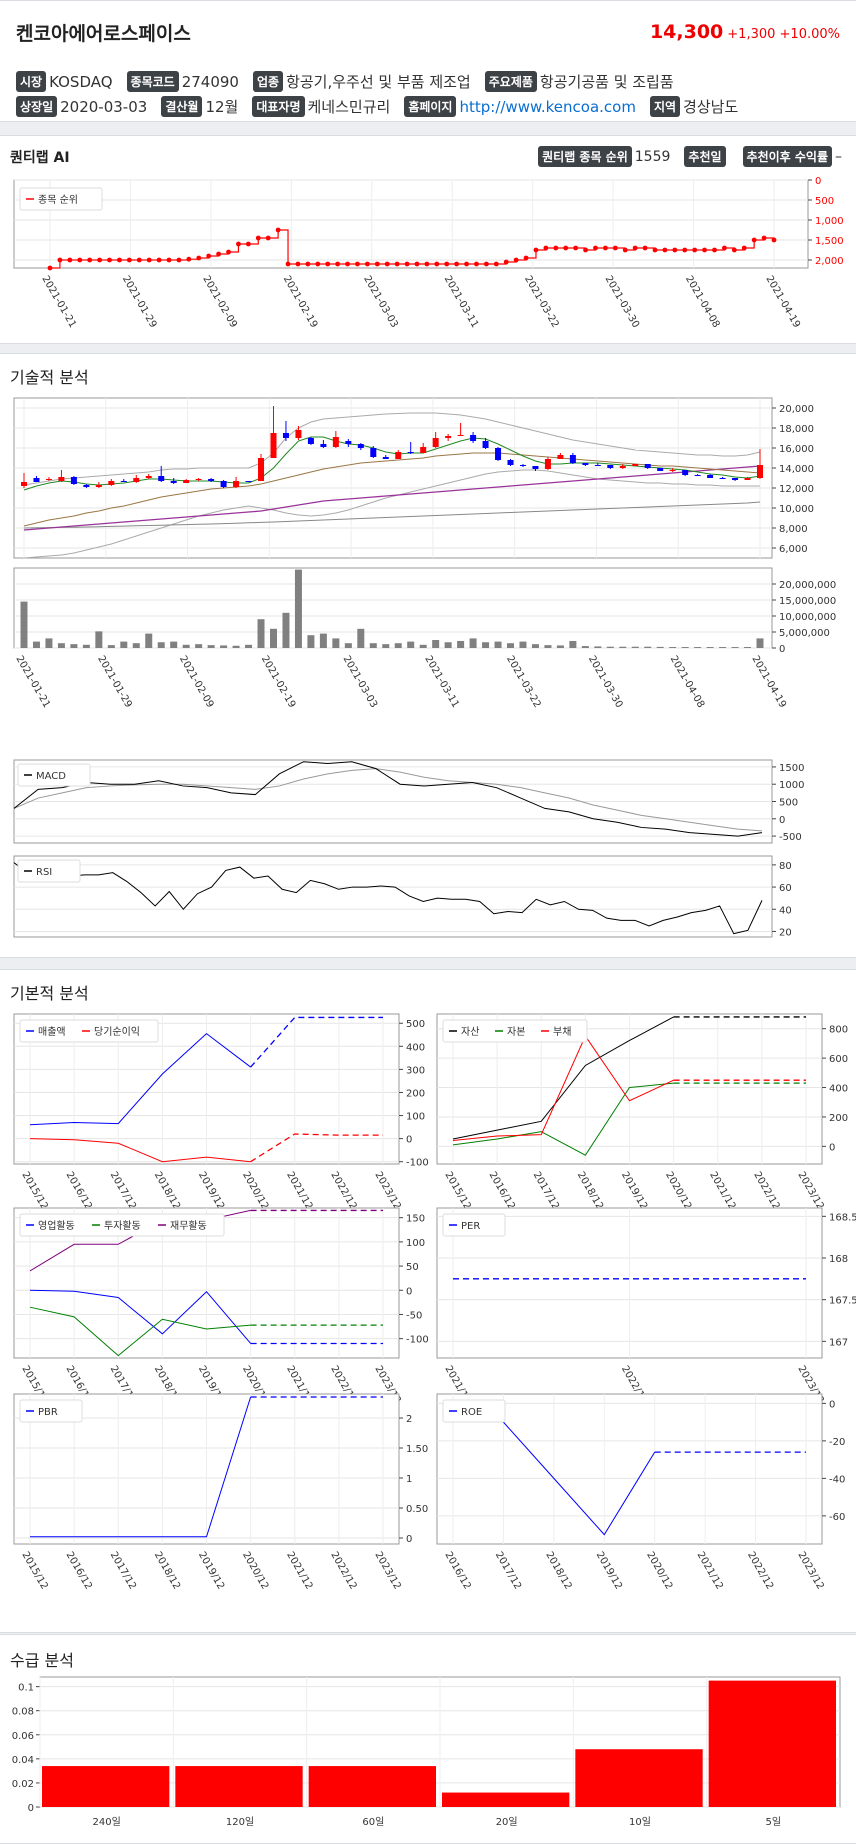 The image size is (856, 1844). Describe the element at coordinates (104, 106) in the screenshot. I see `listed-value: 2020-03-03` at that location.